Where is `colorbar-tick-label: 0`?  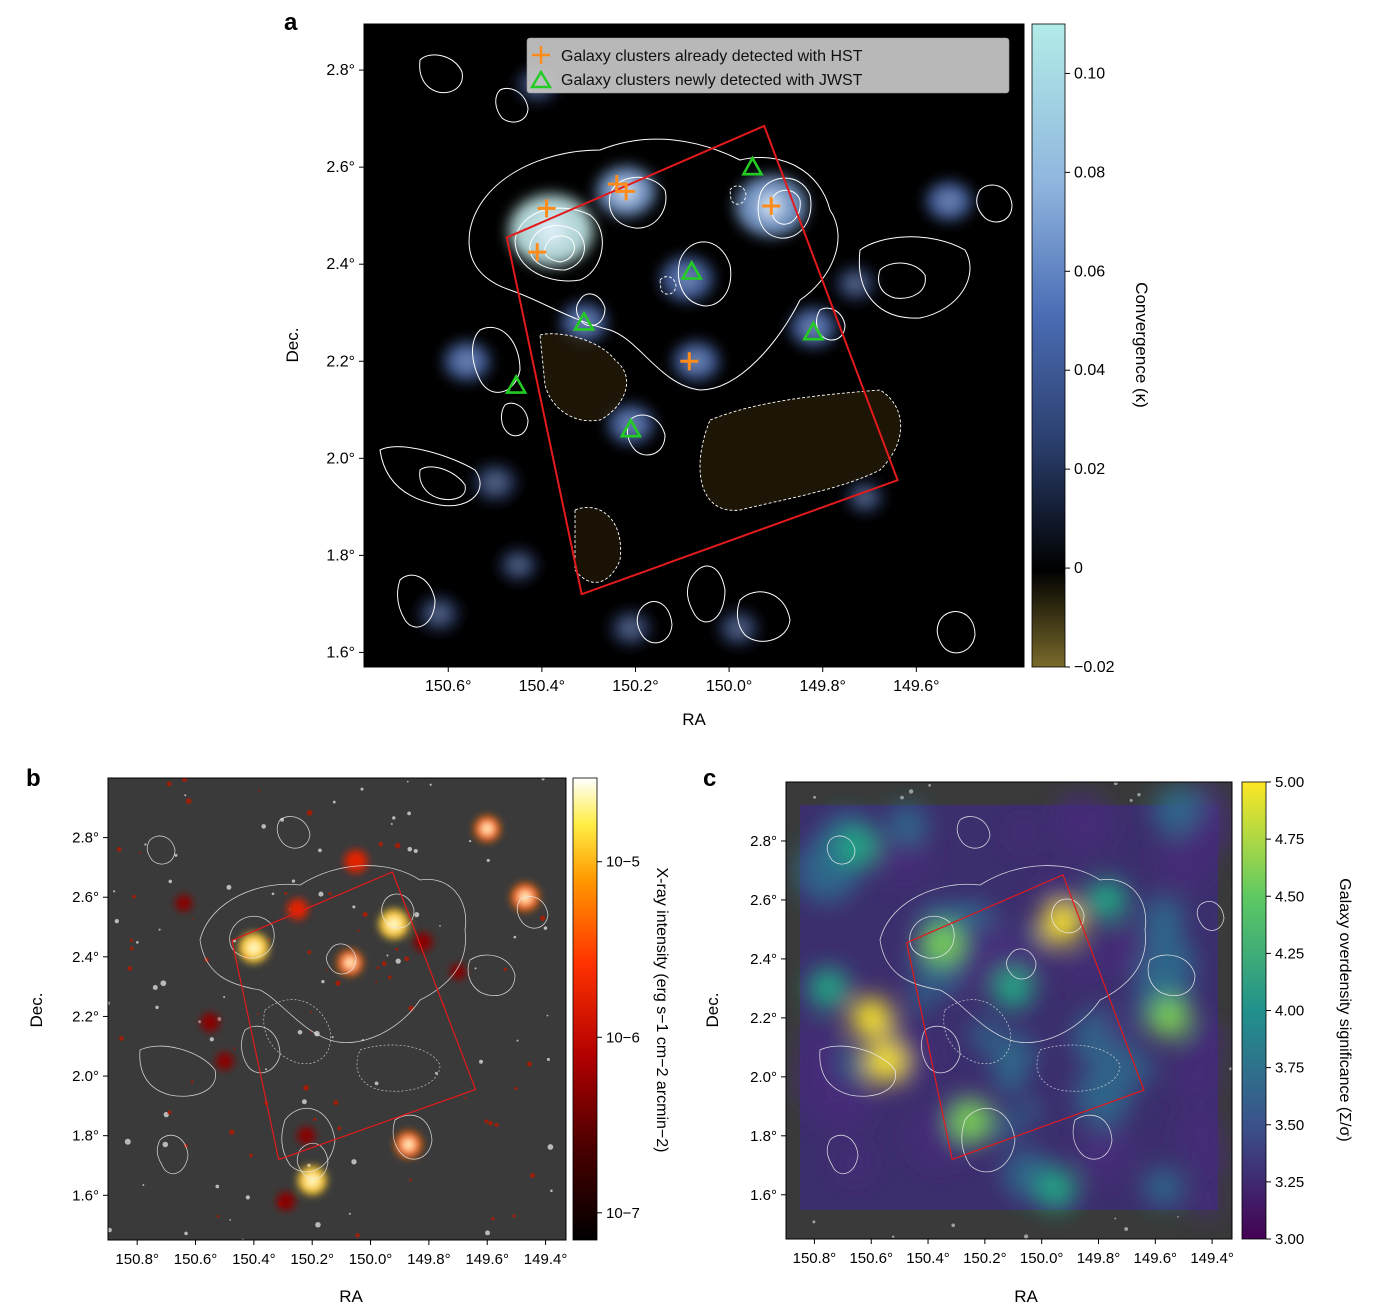
colorbar-tick-label: 0 is located at coordinates (1078, 568).